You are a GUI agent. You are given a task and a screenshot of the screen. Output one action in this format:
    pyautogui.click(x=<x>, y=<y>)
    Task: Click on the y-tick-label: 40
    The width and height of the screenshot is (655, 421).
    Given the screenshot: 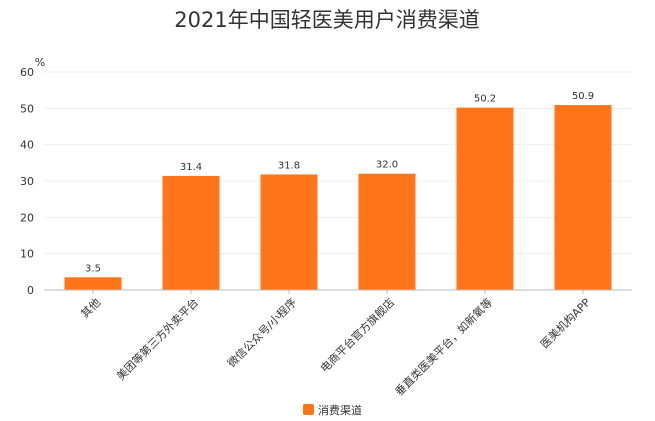 What is the action you would take?
    pyautogui.click(x=27, y=145)
    